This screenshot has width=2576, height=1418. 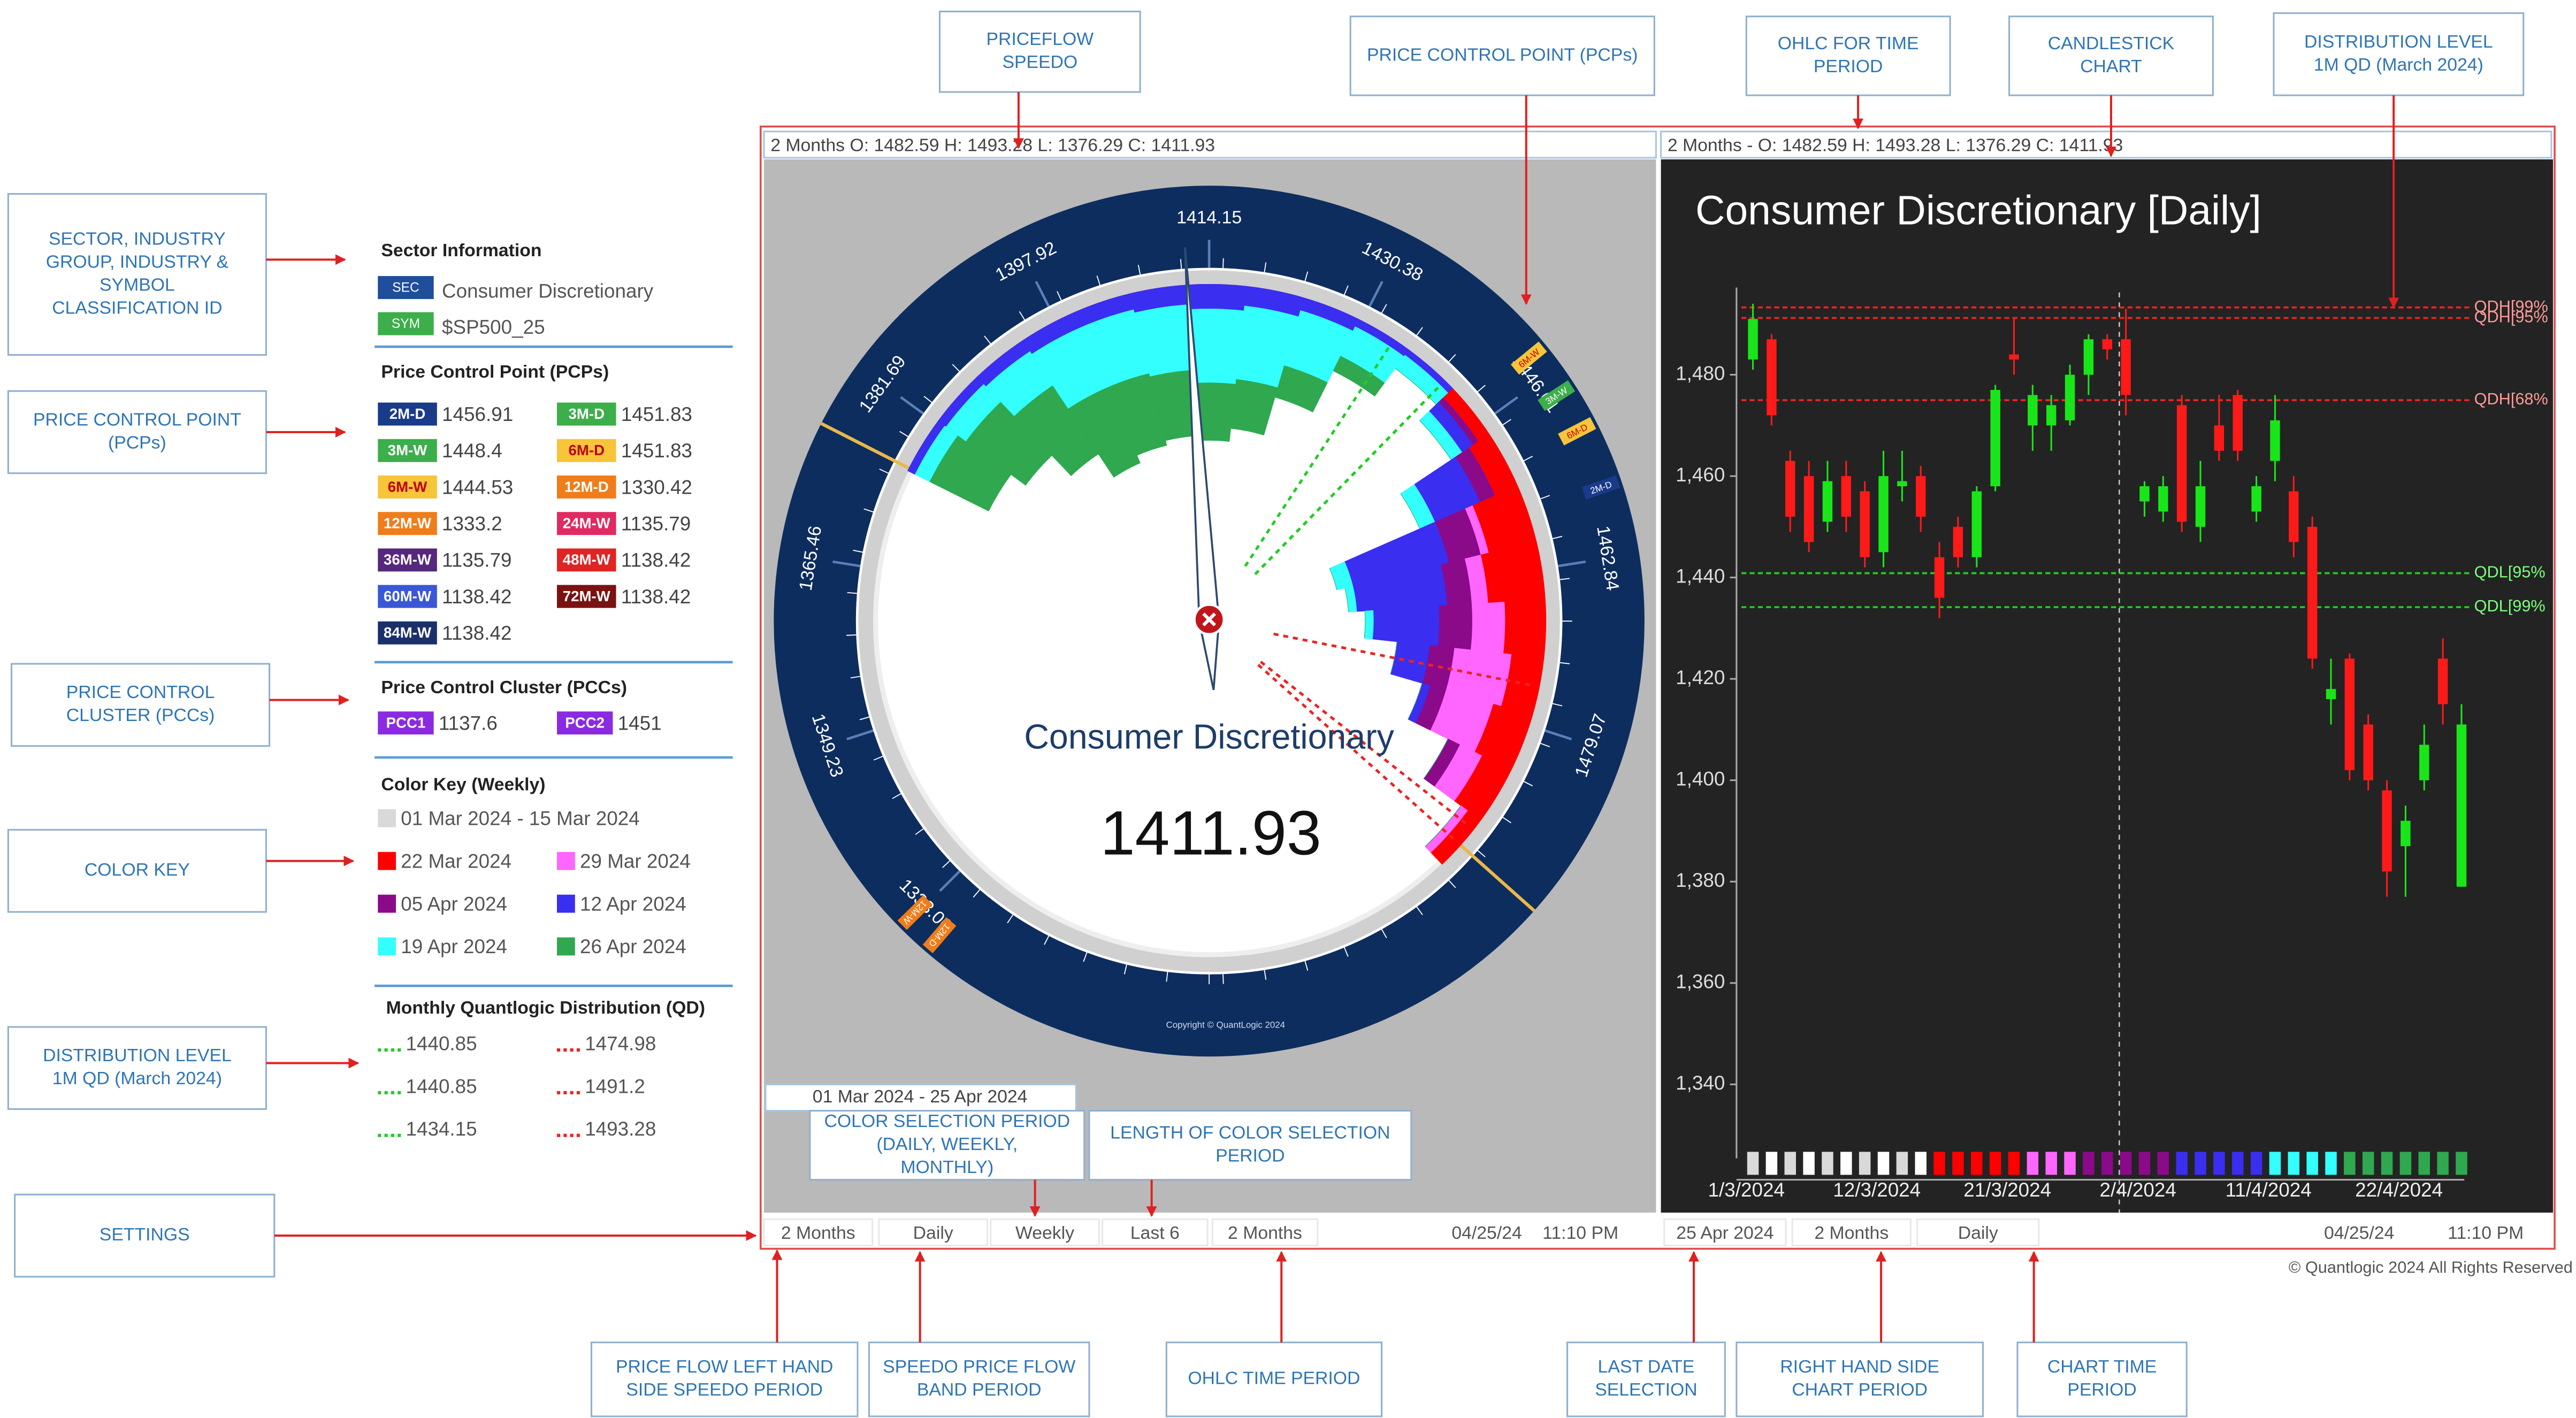 What do you see at coordinates (633, 904) in the screenshot?
I see `color-key-label: 12 Apr 2024` at bounding box center [633, 904].